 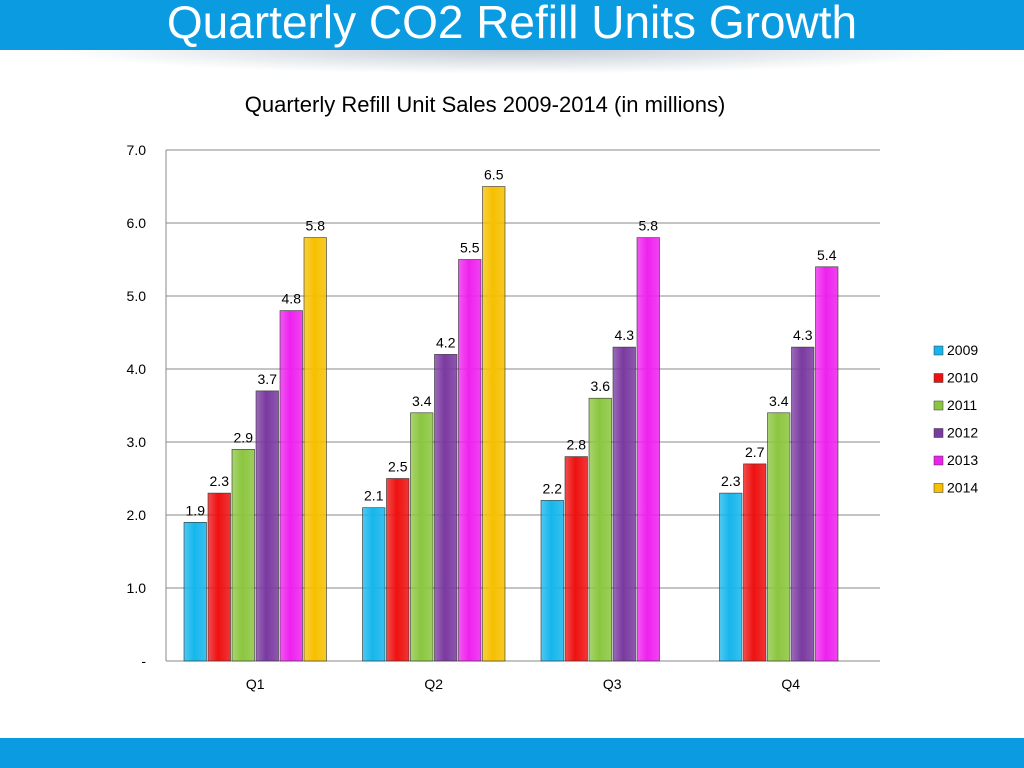 What do you see at coordinates (938, 460) in the screenshot?
I see `legend-swatch-2013` at bounding box center [938, 460].